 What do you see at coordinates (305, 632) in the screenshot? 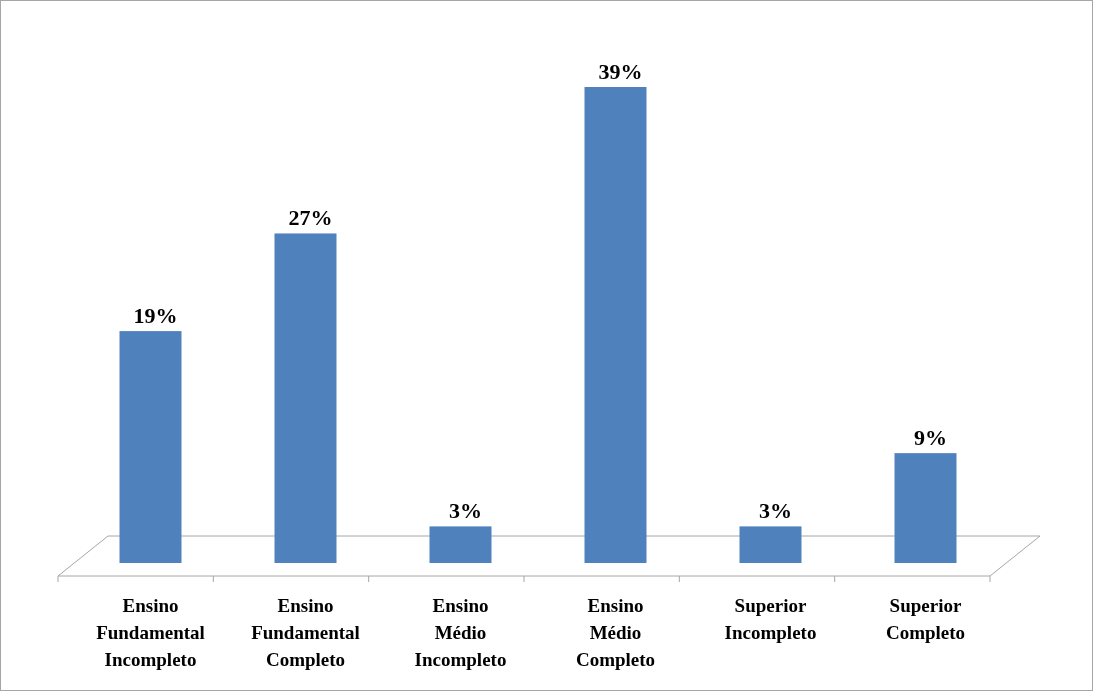
I see `x-tick-label: Ensino Fundamental Completo` at bounding box center [305, 632].